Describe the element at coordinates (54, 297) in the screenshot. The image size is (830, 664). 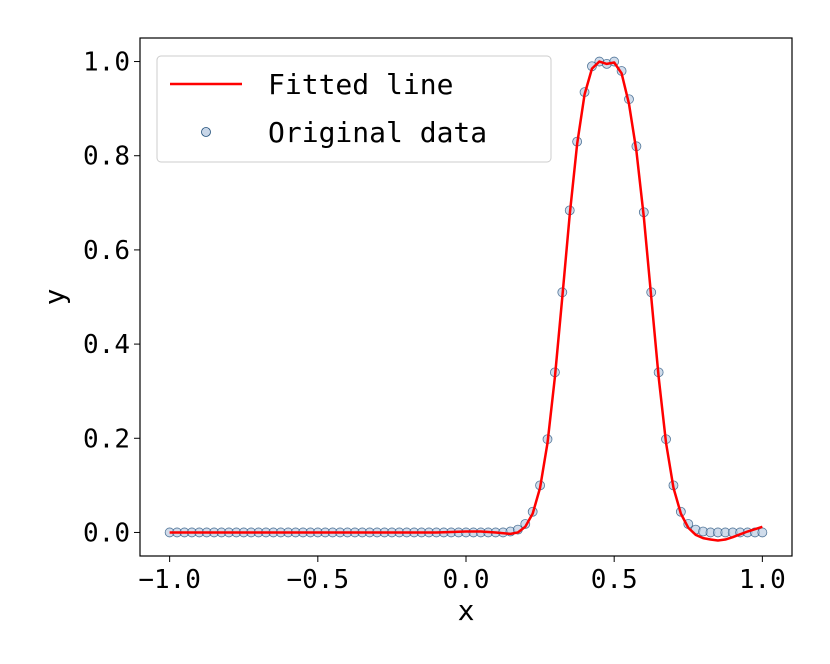
I see `y-axis-label: y` at that location.